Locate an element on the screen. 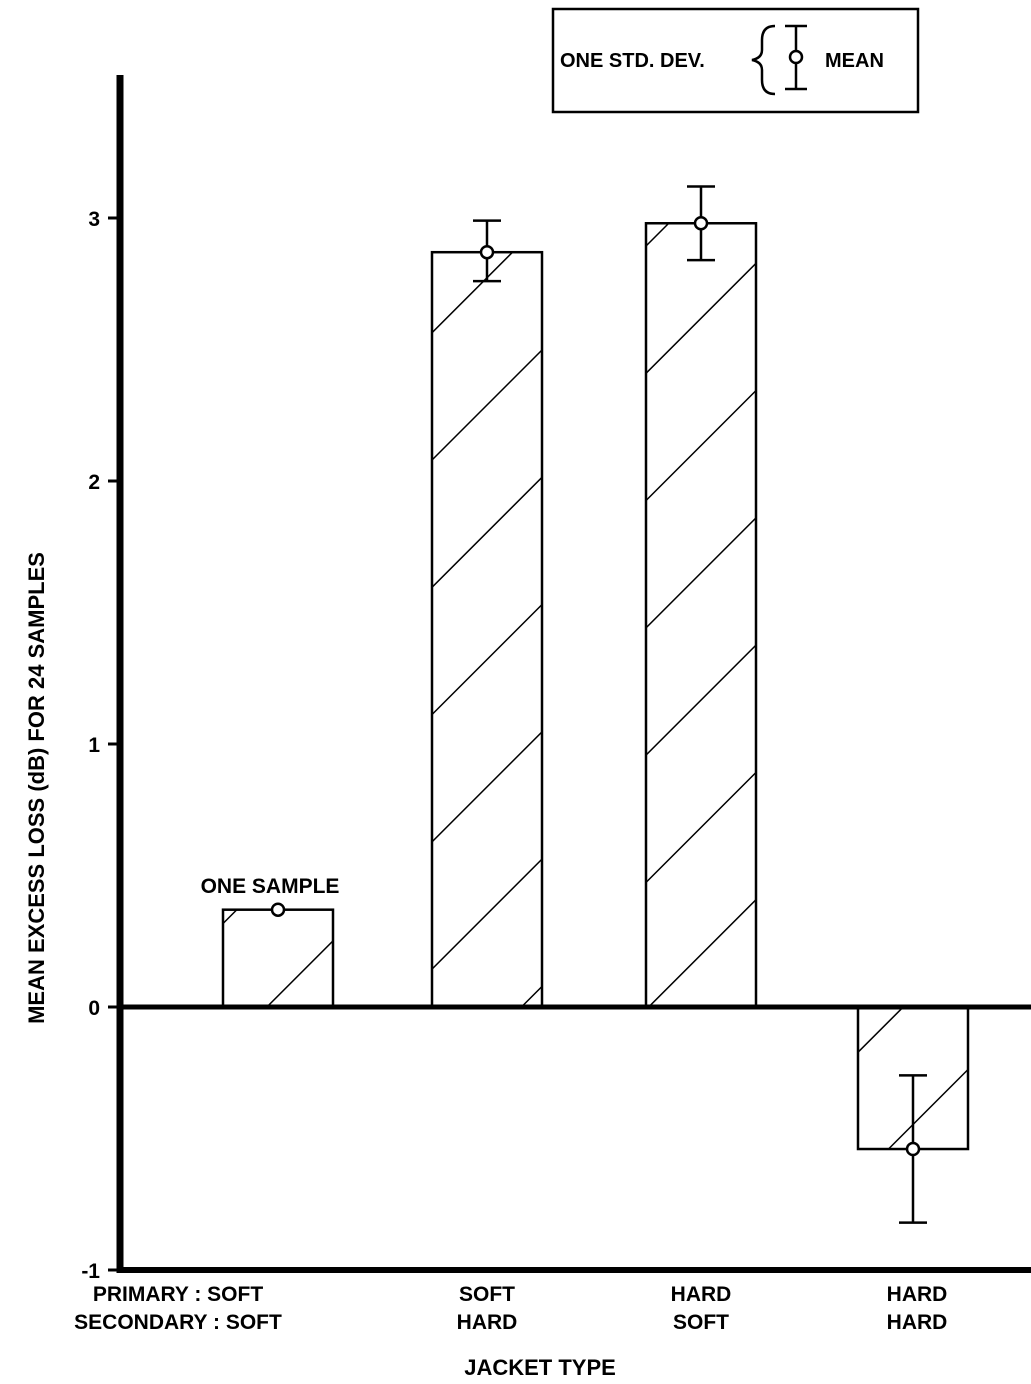 The width and height of the screenshot is (1031, 1384). y-ticks: -1 0 1 2 3 is located at coordinates (100, 745).